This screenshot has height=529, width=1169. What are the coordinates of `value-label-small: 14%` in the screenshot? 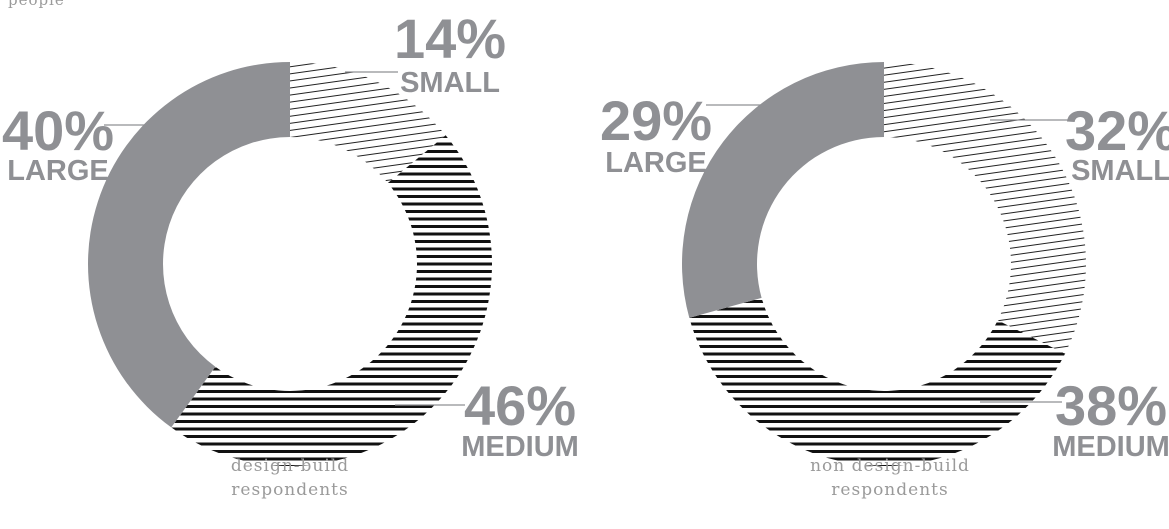 It's located at (450, 38).